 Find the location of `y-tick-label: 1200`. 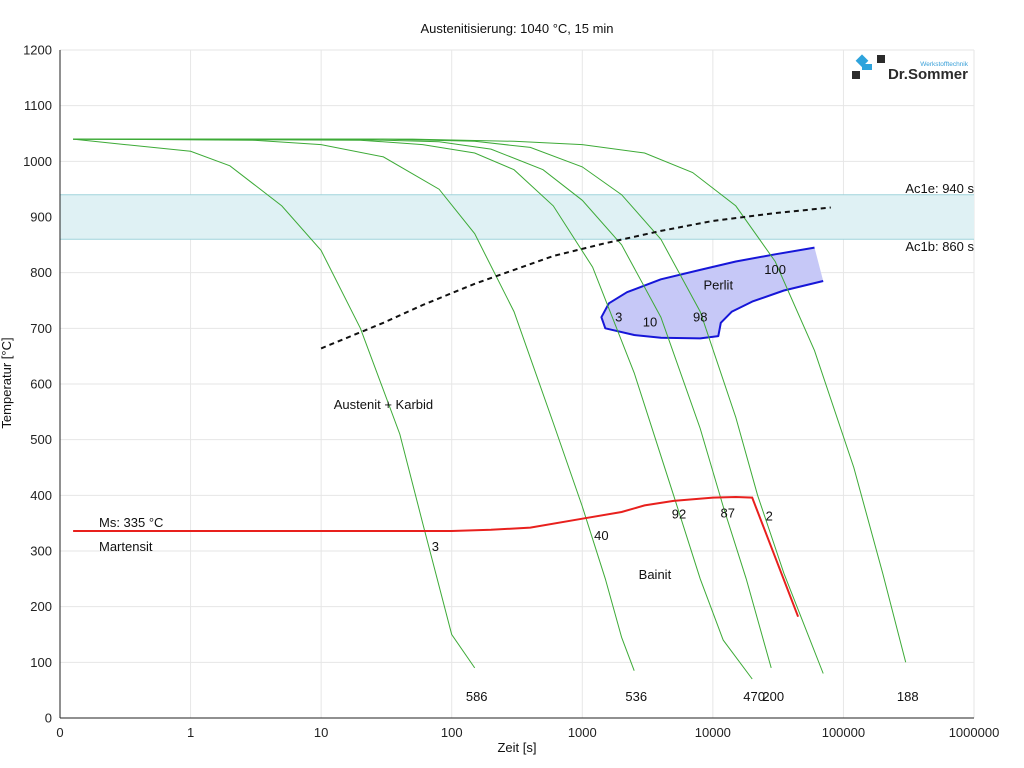

y-tick-label: 1200 is located at coordinates (37, 50).